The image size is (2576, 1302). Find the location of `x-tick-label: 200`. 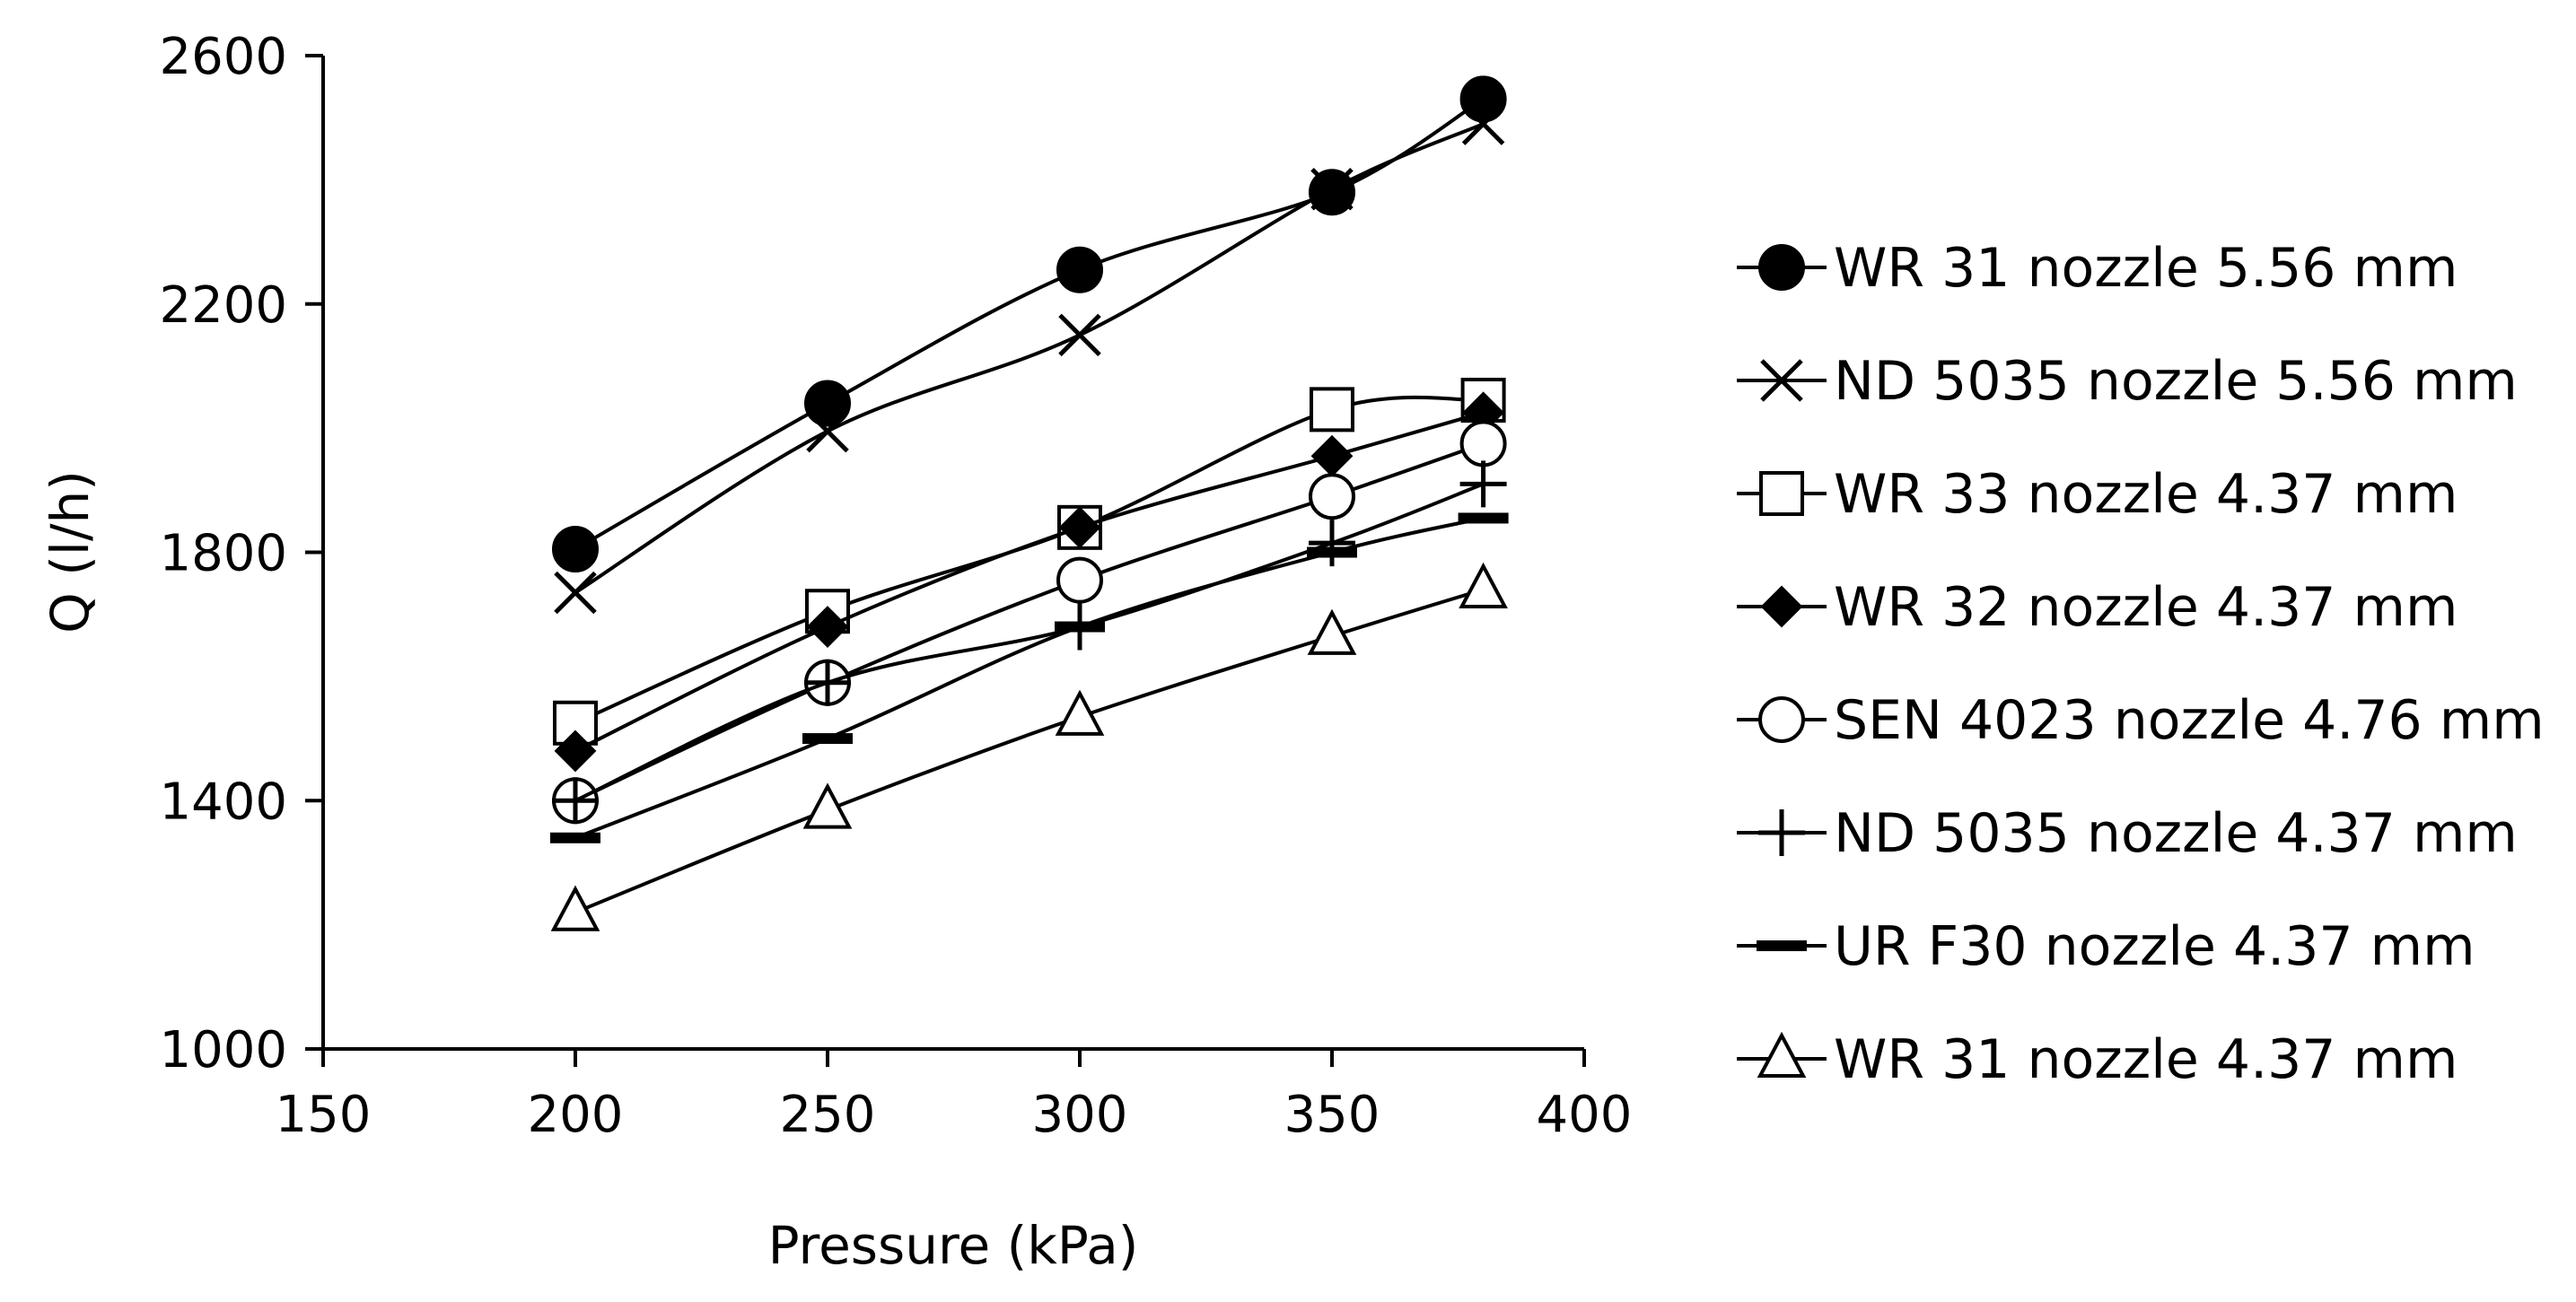

x-tick-label: 200 is located at coordinates (576, 1115).